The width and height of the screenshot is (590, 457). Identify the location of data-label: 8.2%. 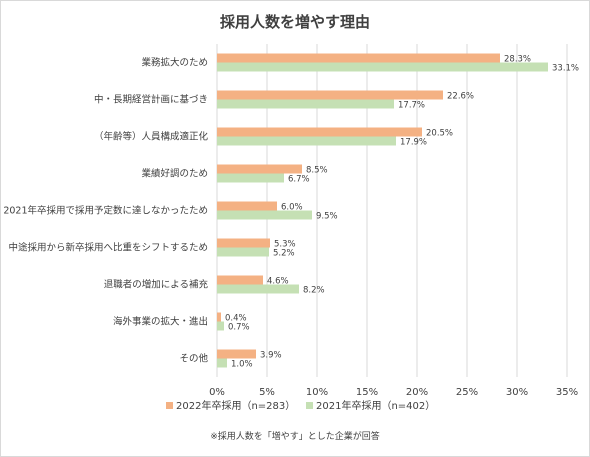
(314, 291).